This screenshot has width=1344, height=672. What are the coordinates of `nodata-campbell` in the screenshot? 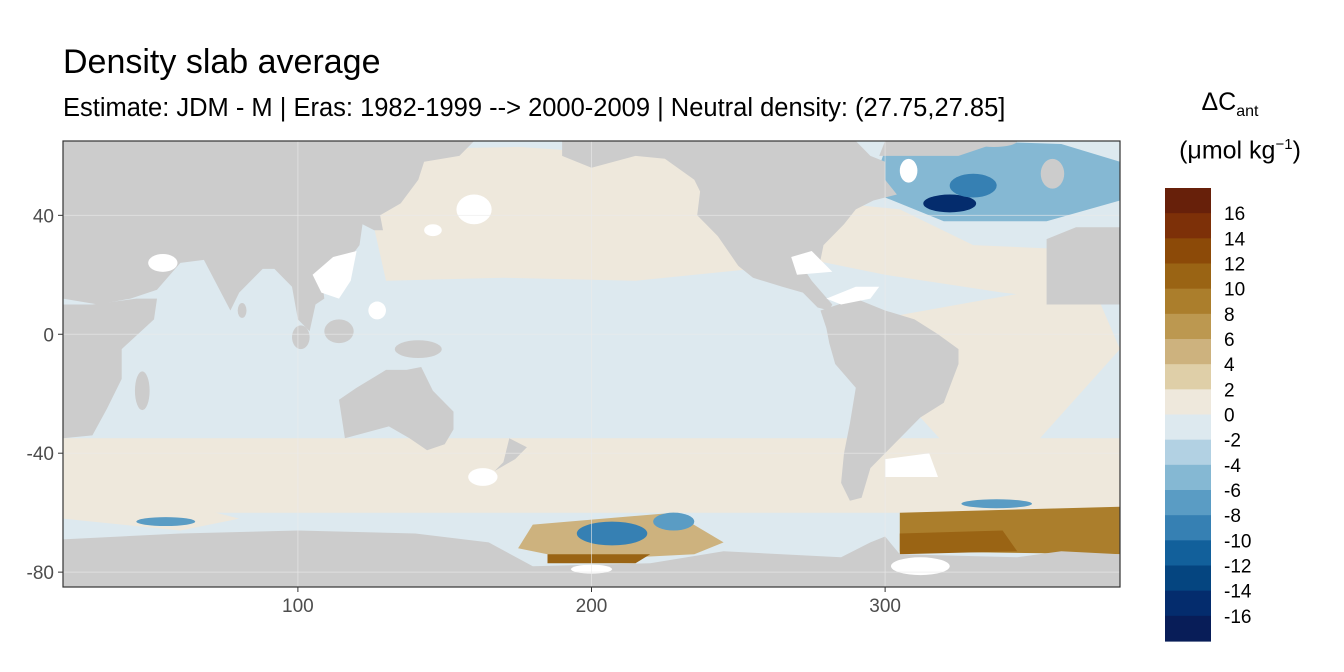 It's located at (483, 477).